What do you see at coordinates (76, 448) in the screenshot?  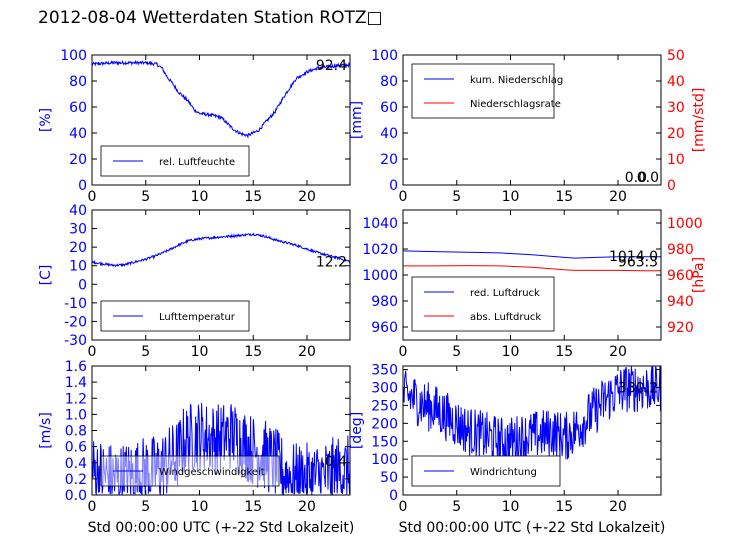 I see `y-tick-label: 0.6` at bounding box center [76, 448].